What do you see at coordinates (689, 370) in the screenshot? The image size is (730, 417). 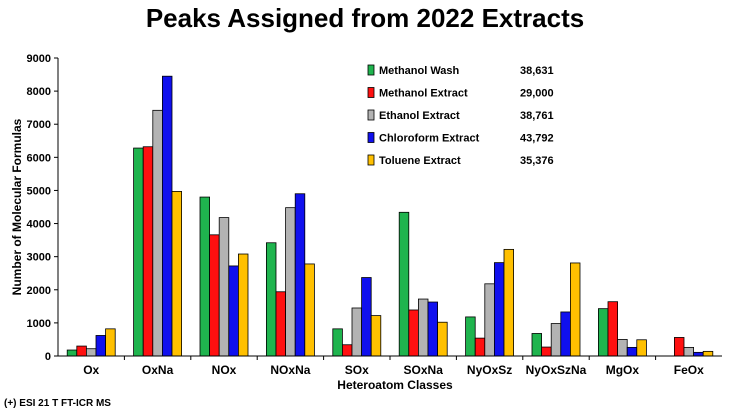 I see `x-tick-label: FeOx` at bounding box center [689, 370].